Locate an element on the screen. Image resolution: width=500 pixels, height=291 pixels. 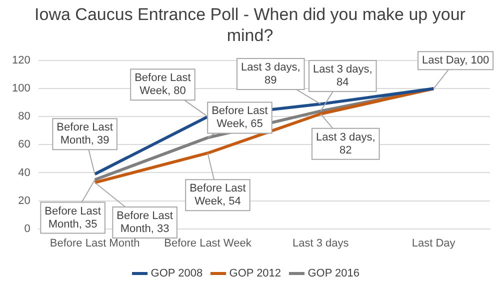
data-label: Before Last Week, 65 is located at coordinates (240, 117).